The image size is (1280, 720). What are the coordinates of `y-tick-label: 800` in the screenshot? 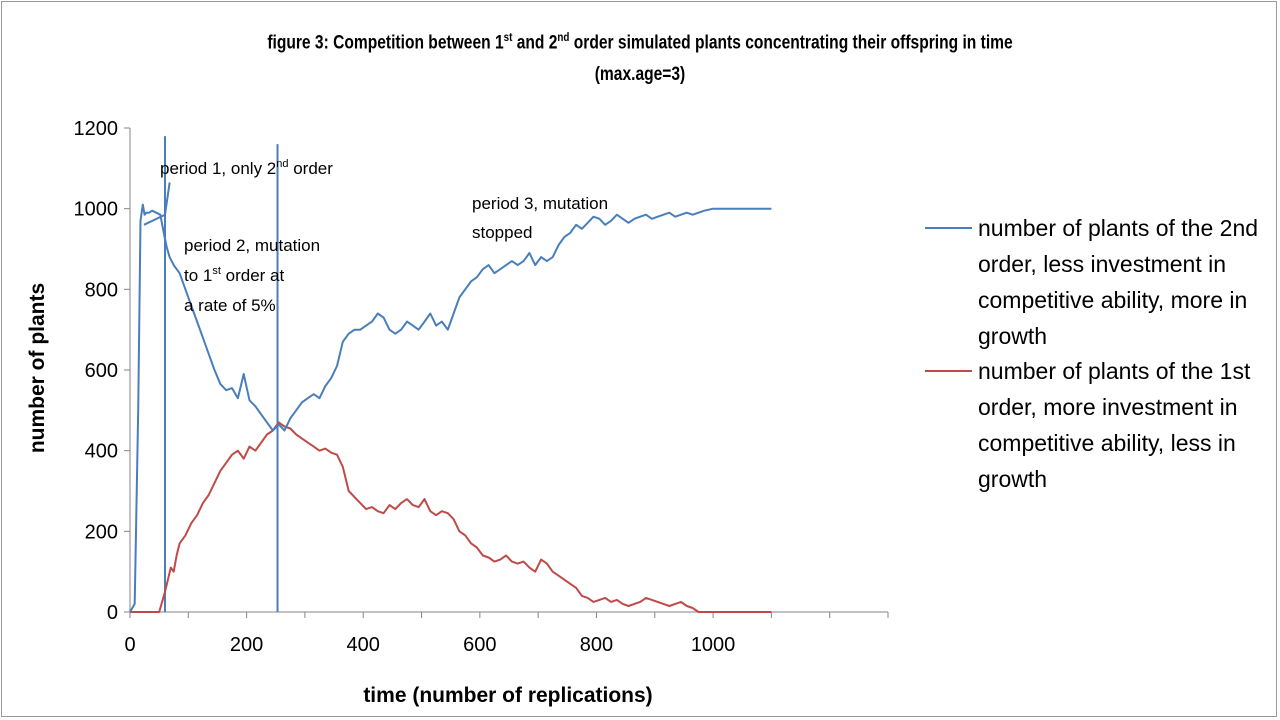 It's located at (101, 290).